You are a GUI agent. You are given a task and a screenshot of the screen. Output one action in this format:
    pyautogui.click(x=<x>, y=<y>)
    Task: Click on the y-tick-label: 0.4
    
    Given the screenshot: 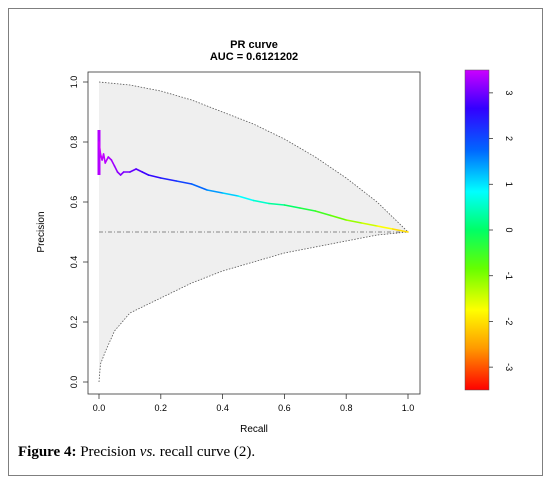 What is the action you would take?
    pyautogui.click(x=74, y=262)
    